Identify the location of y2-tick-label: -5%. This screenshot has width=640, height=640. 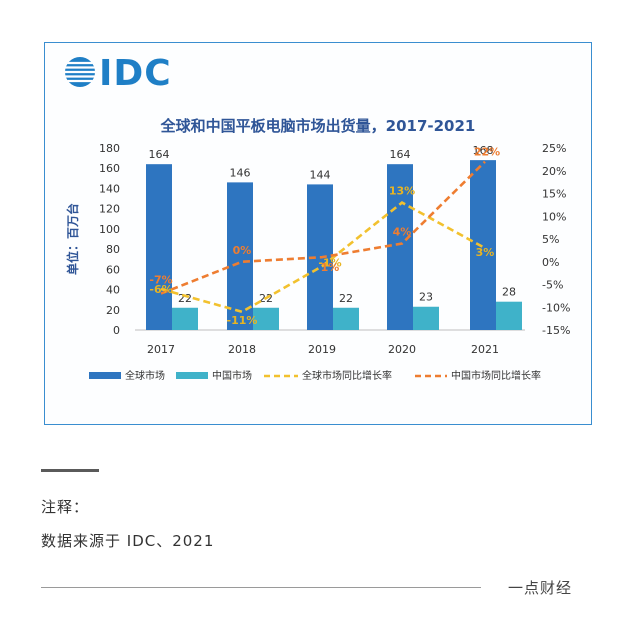
(552, 285).